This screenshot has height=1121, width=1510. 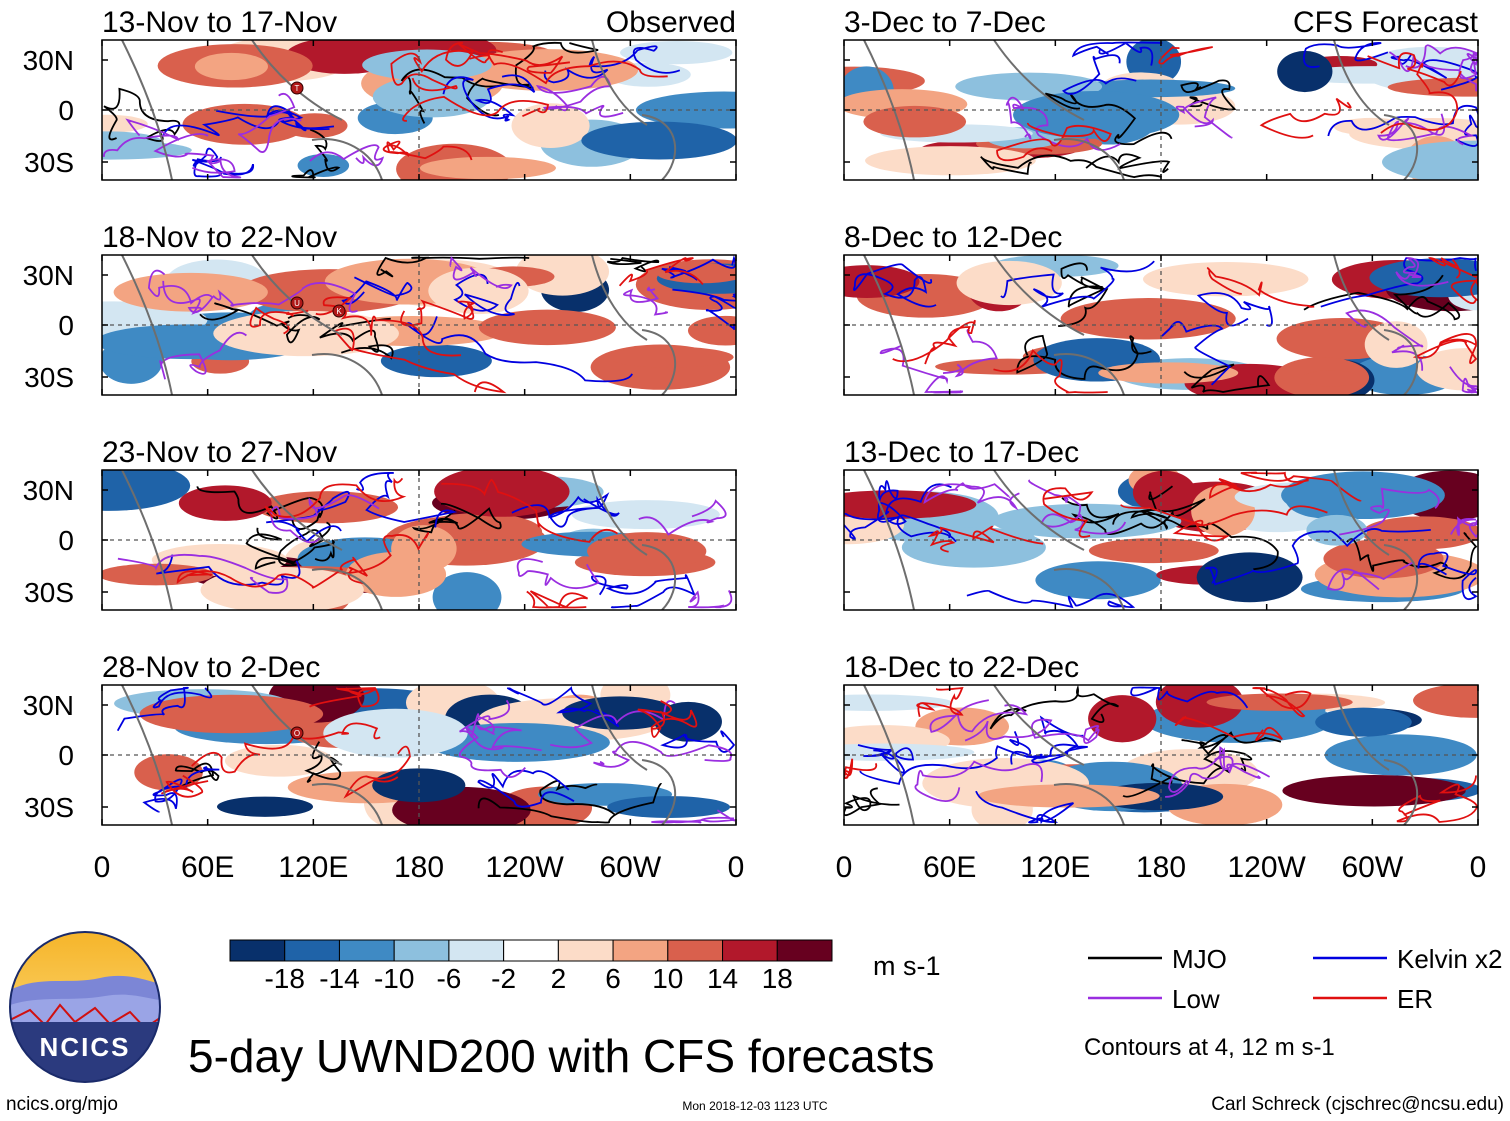 I want to click on colorbar-label: -18, so click(x=284, y=978).